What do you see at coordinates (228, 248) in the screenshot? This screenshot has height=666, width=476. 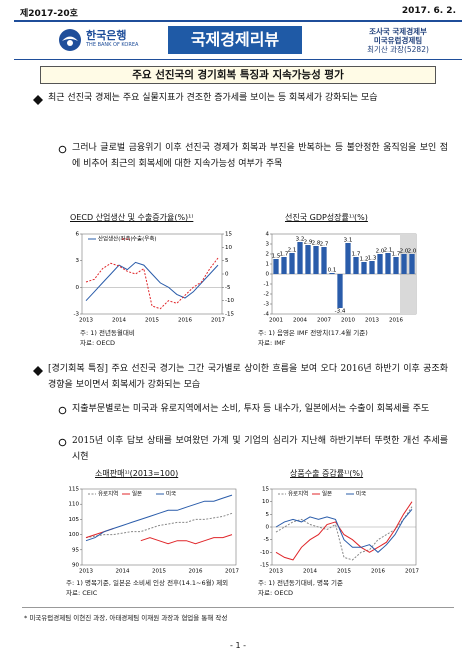 I see `y2-tick-label: 10` at bounding box center [228, 248].